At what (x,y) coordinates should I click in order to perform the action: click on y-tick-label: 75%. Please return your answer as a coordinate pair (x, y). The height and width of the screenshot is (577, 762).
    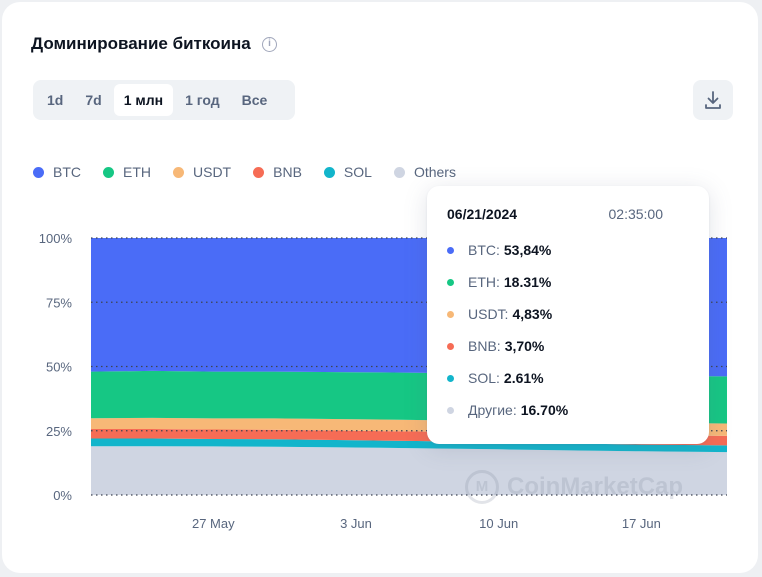
    Looking at the image, I should click on (59, 302).